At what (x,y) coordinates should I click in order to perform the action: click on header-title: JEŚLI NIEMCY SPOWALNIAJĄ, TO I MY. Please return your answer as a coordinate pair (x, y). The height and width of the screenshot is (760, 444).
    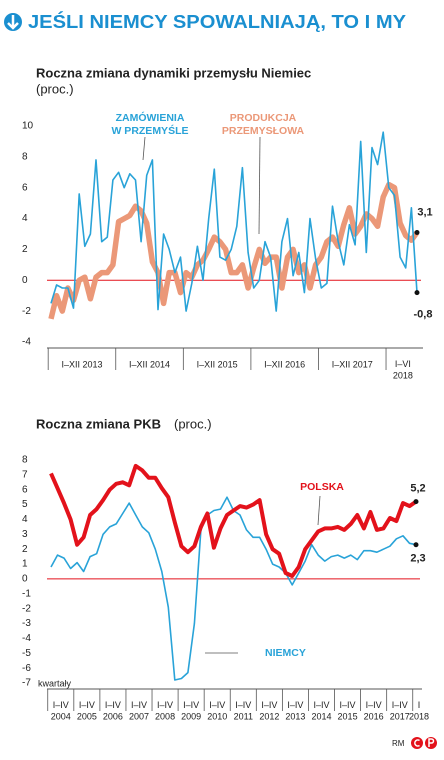
    Looking at the image, I should click on (217, 21).